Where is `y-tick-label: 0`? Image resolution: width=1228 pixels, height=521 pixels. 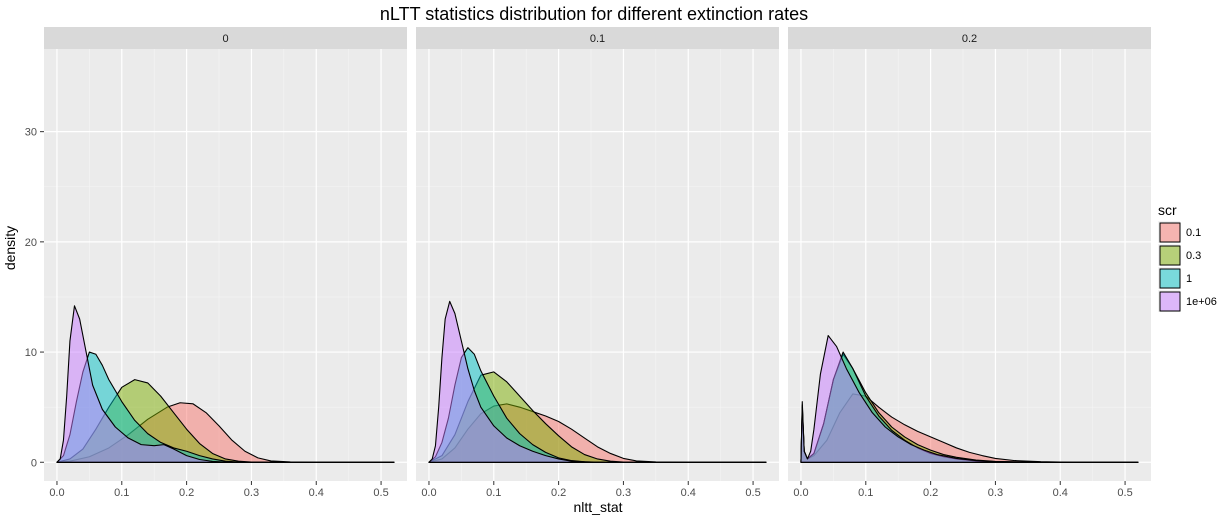 y-tick-label: 0 is located at coordinates (34, 463).